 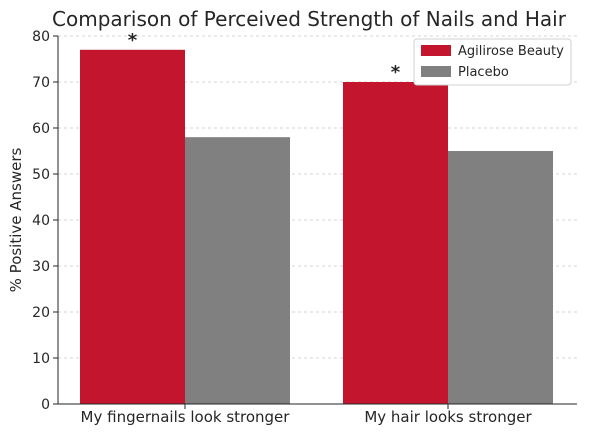 I want to click on y-tick-label: 20, so click(x=41, y=313).